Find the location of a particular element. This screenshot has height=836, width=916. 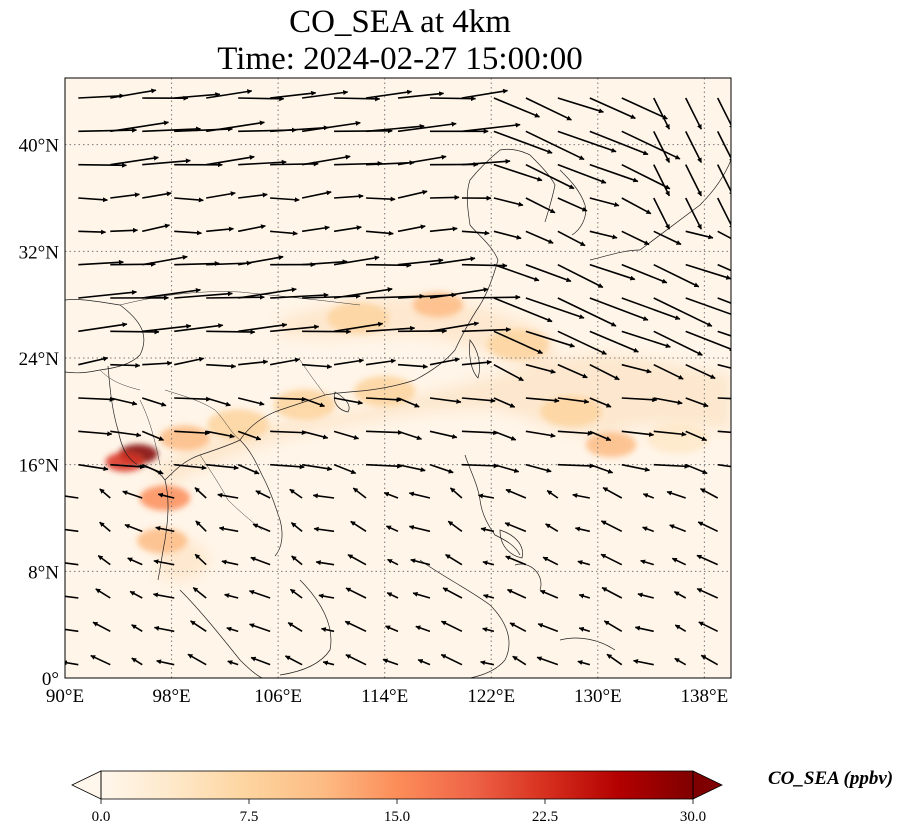

lat-tick-label: 24°N is located at coordinates (39, 359).